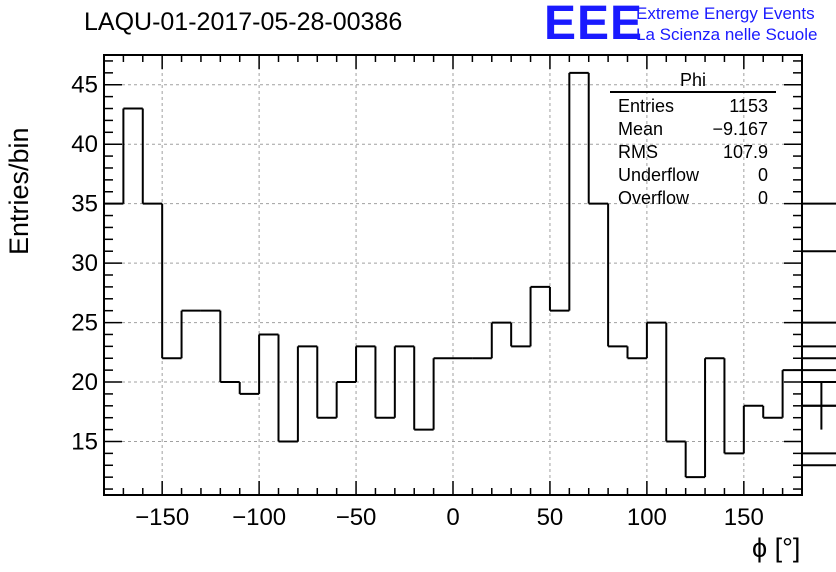 This screenshot has width=836, height=572. What do you see at coordinates (654, 198) in the screenshot?
I see `stats-label: Overflow` at bounding box center [654, 198].